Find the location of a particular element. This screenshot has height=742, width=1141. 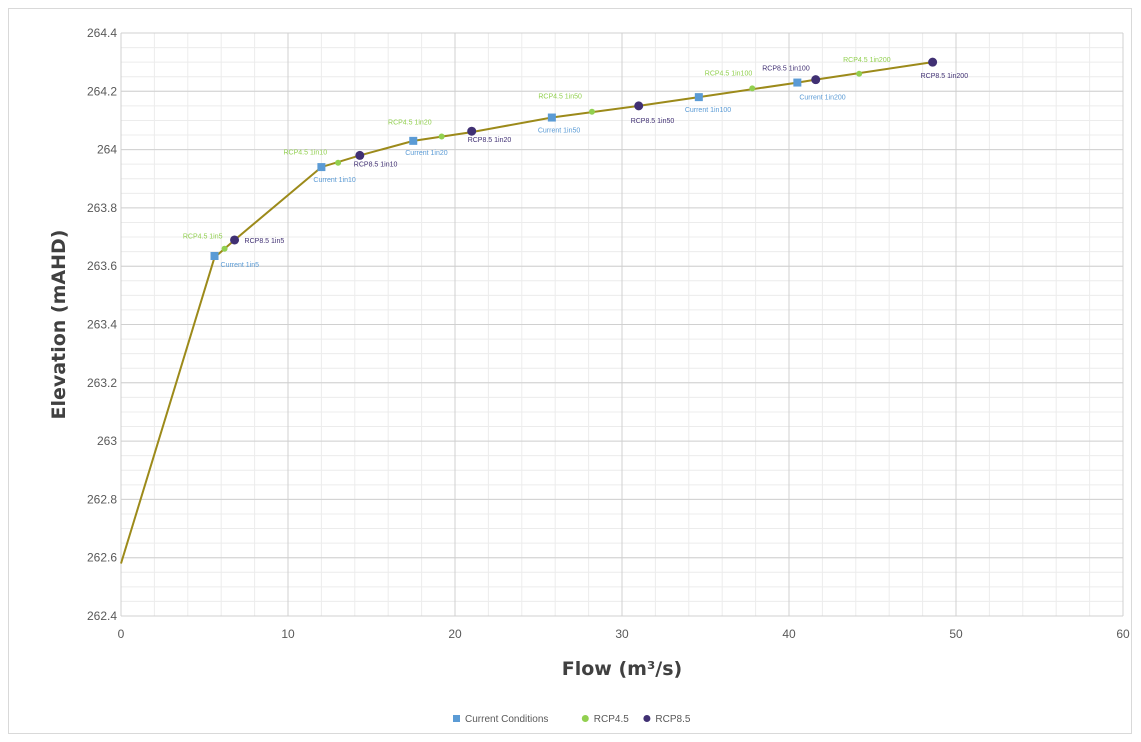

y-tick-label: 263 is located at coordinates (107, 441).